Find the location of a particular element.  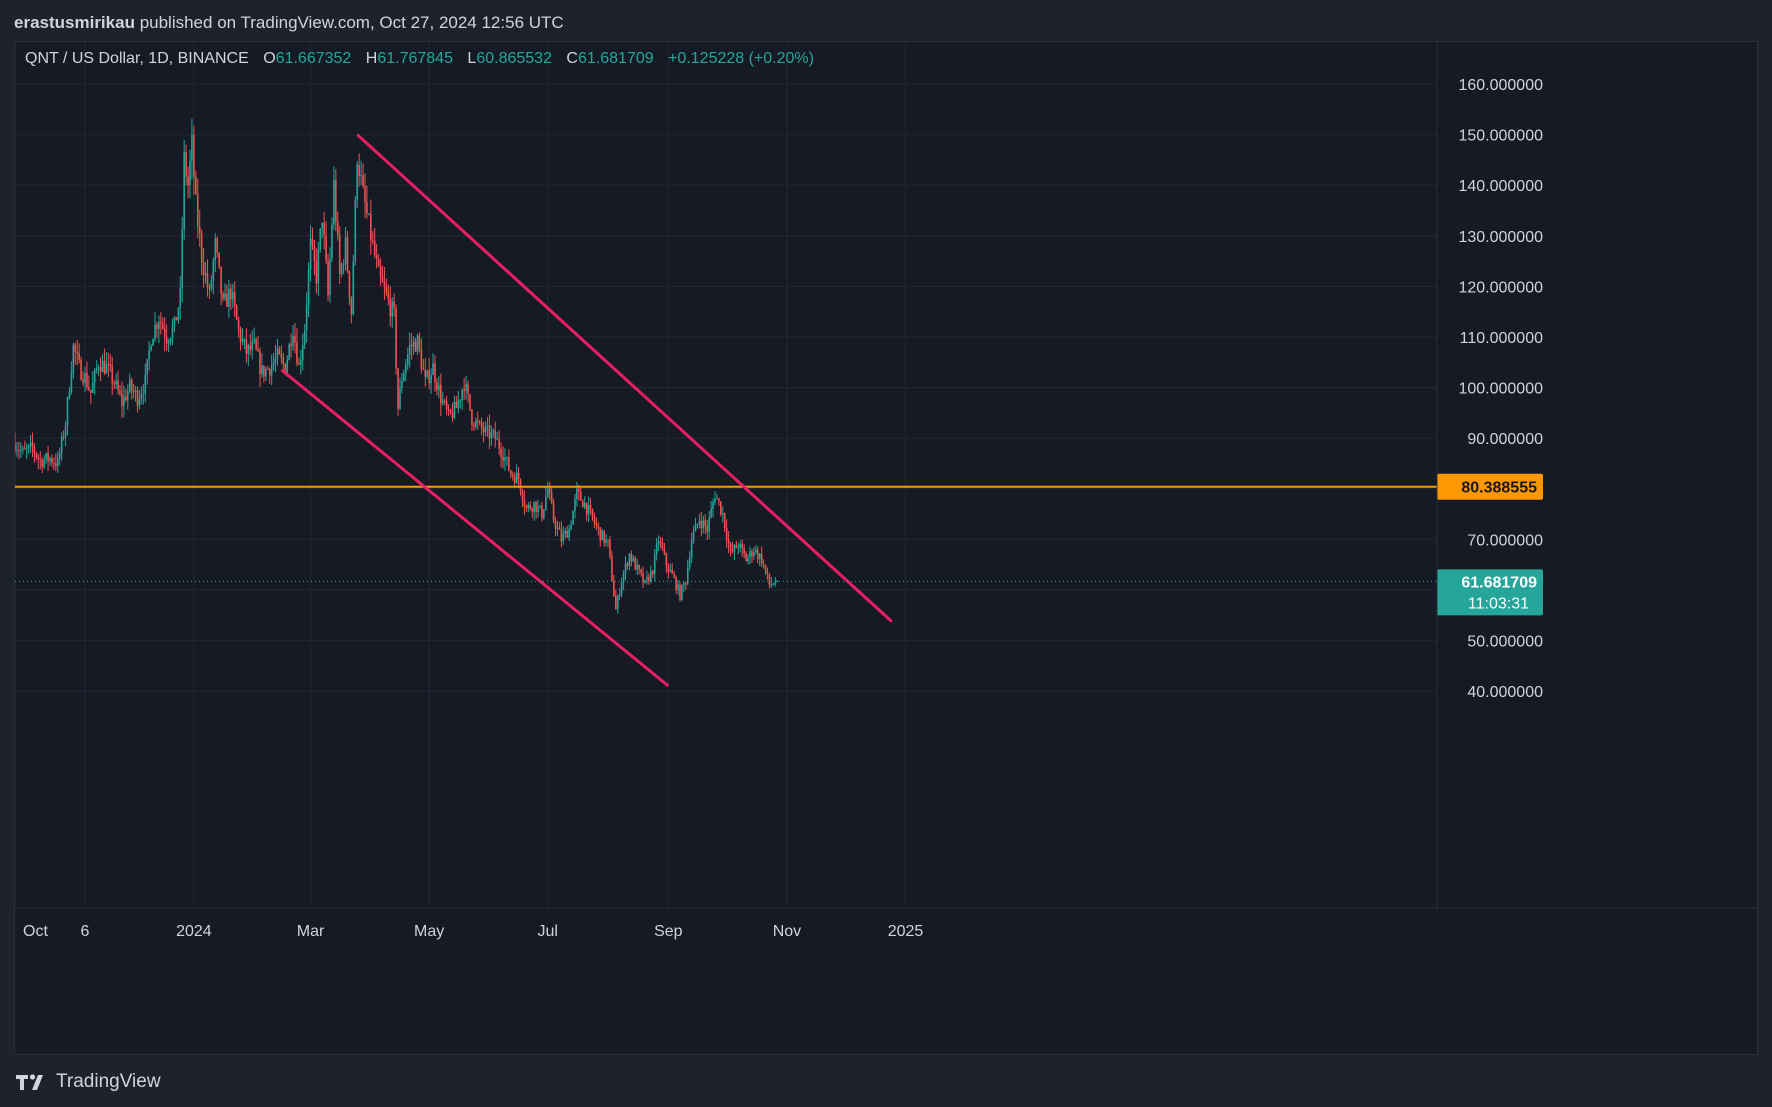

tradingview-footer: TradingView is located at coordinates (87, 1082).